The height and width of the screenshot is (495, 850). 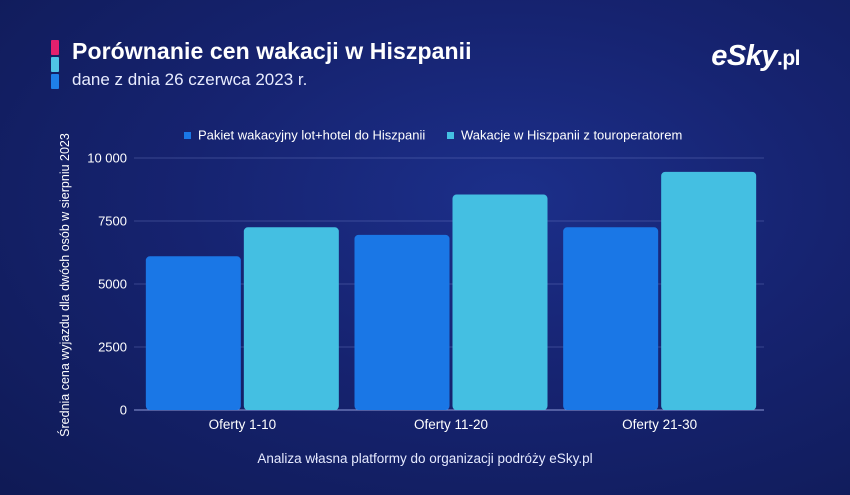 I want to click on x-tick-label: Oferty 1-10, so click(x=243, y=424).